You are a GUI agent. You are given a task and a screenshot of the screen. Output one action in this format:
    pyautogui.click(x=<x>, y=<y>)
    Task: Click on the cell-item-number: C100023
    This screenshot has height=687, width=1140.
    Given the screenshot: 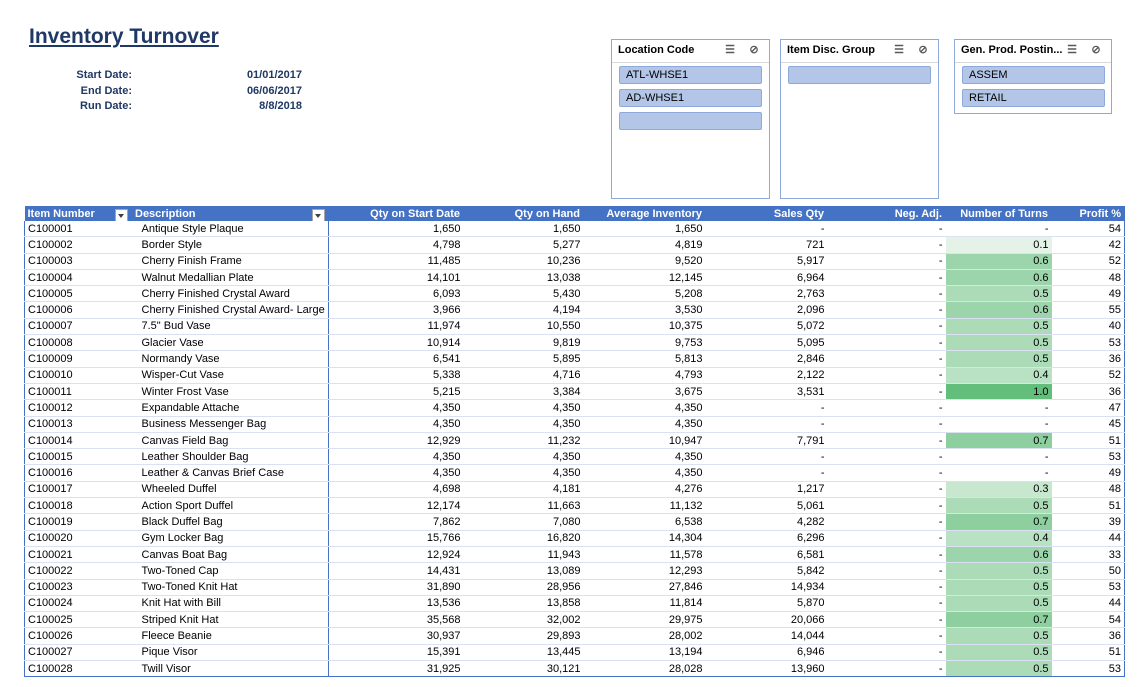 What is the action you would take?
    pyautogui.click(x=78, y=587)
    